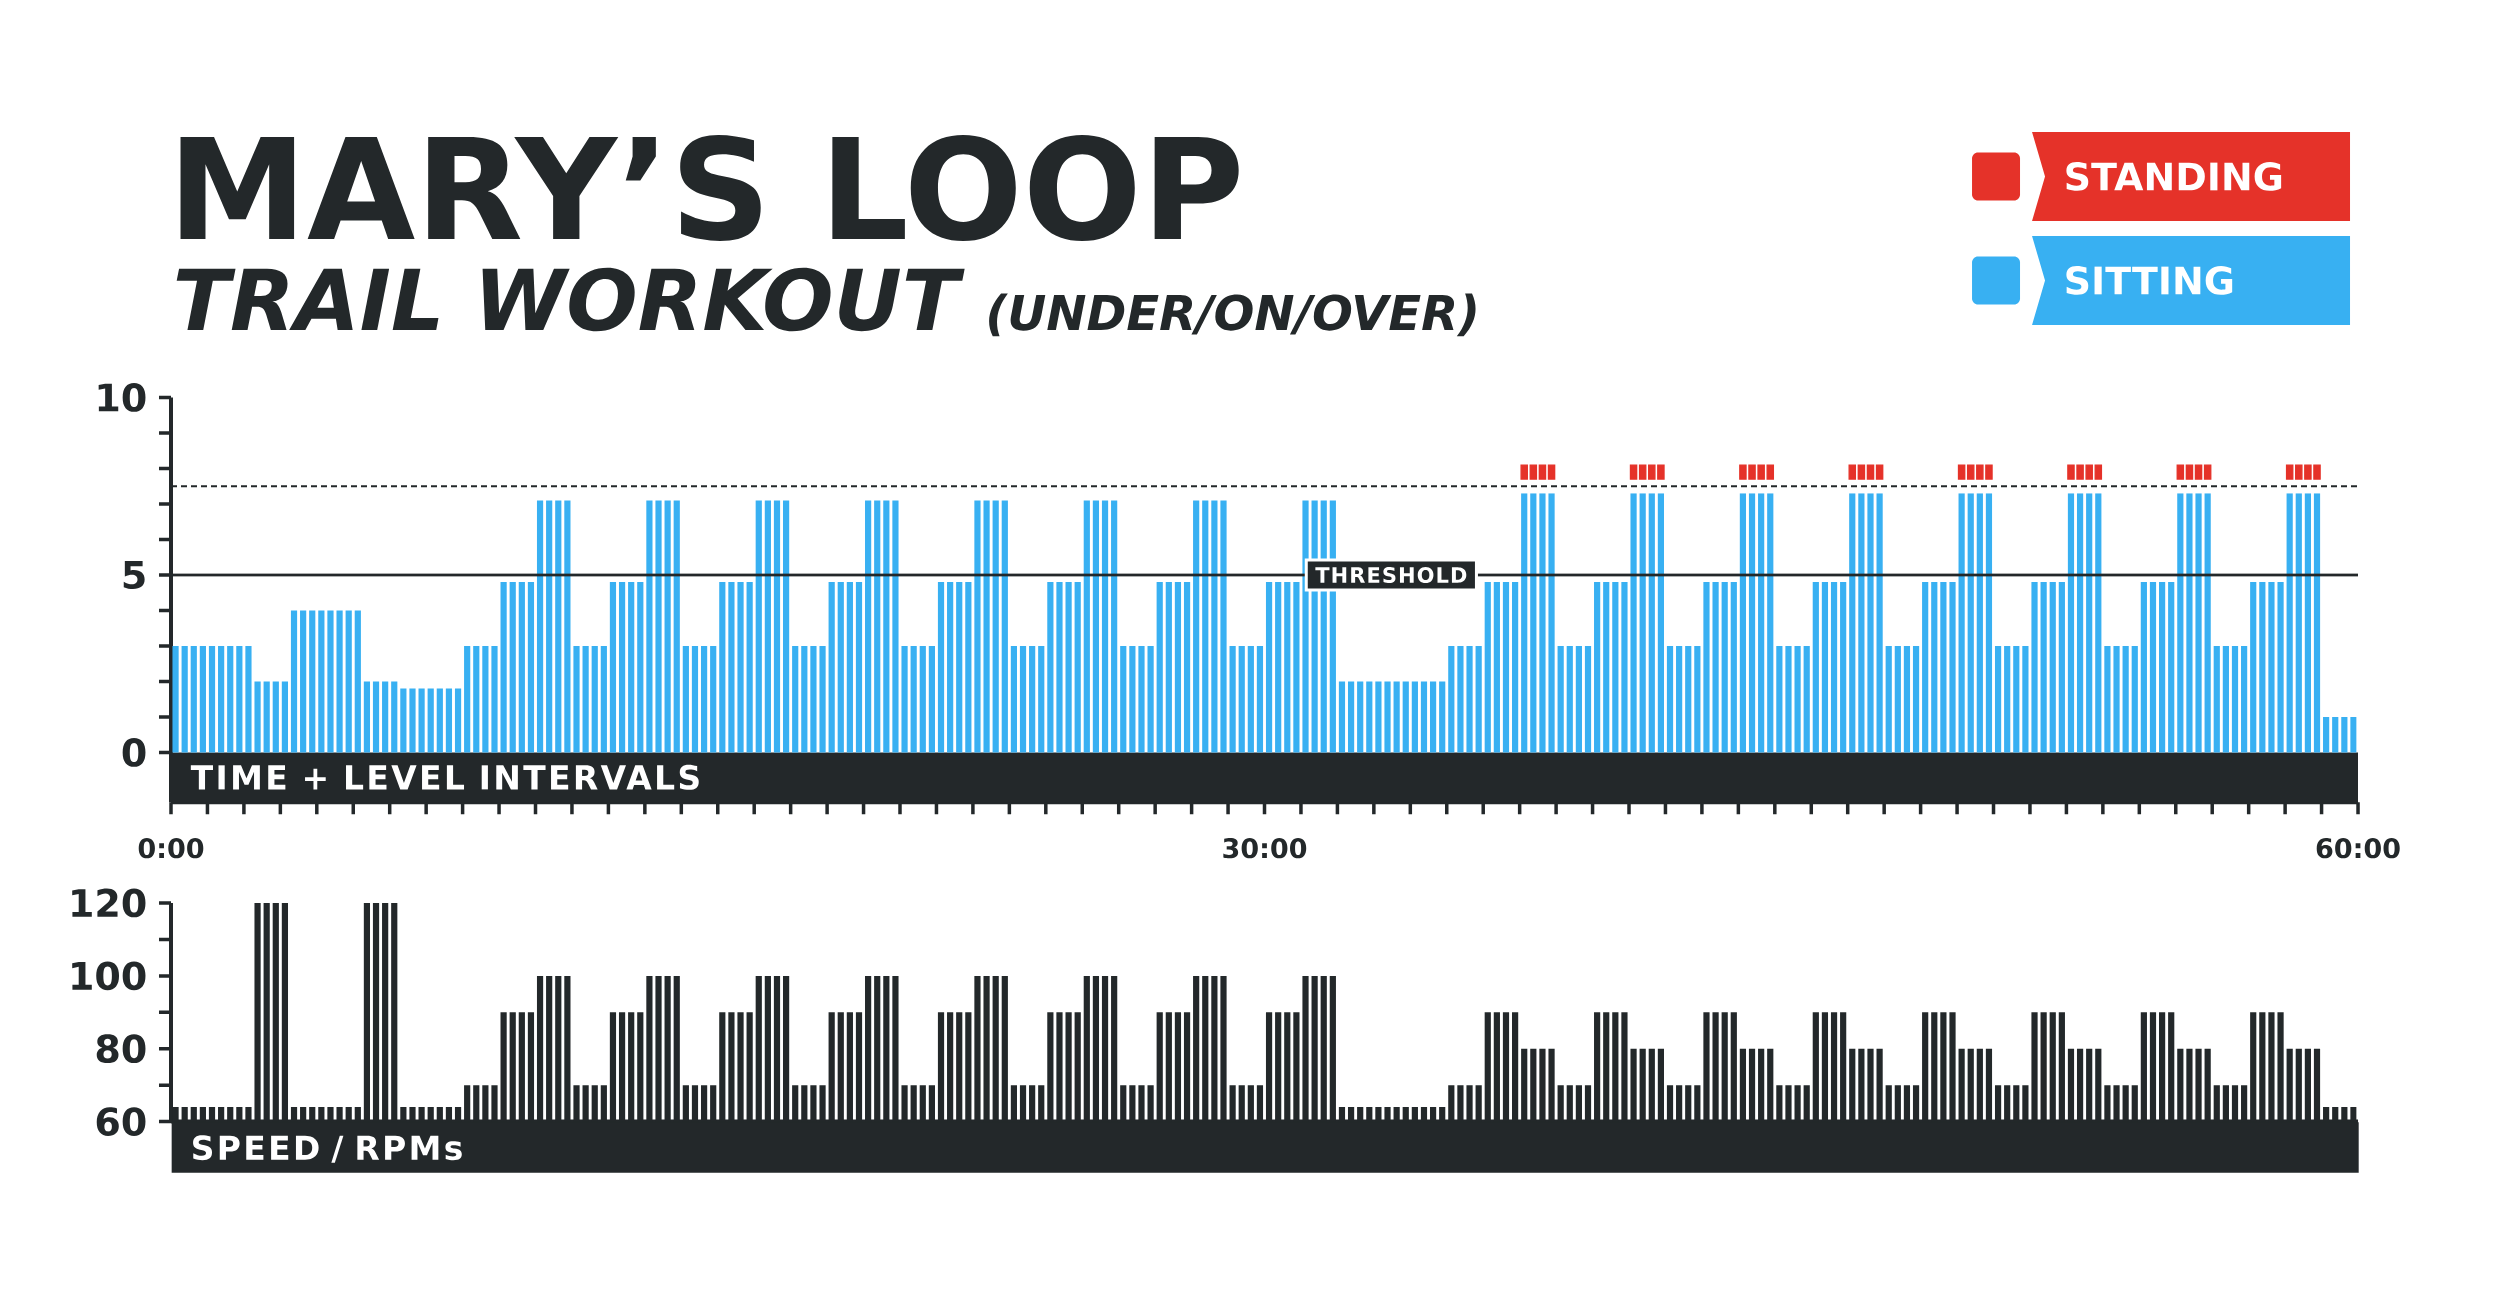  I want to click on y-tick-label: 60, so click(121, 1121).